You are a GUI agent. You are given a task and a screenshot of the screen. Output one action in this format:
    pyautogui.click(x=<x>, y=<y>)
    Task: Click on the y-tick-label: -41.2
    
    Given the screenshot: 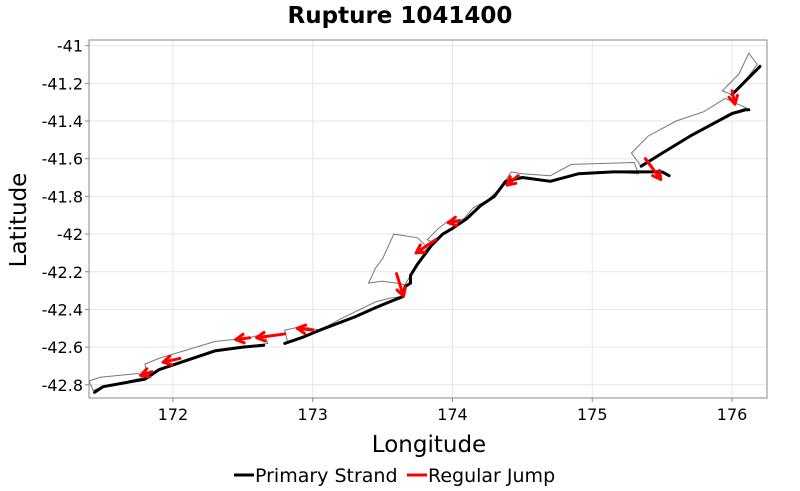 What is the action you would take?
    pyautogui.click(x=62, y=83)
    